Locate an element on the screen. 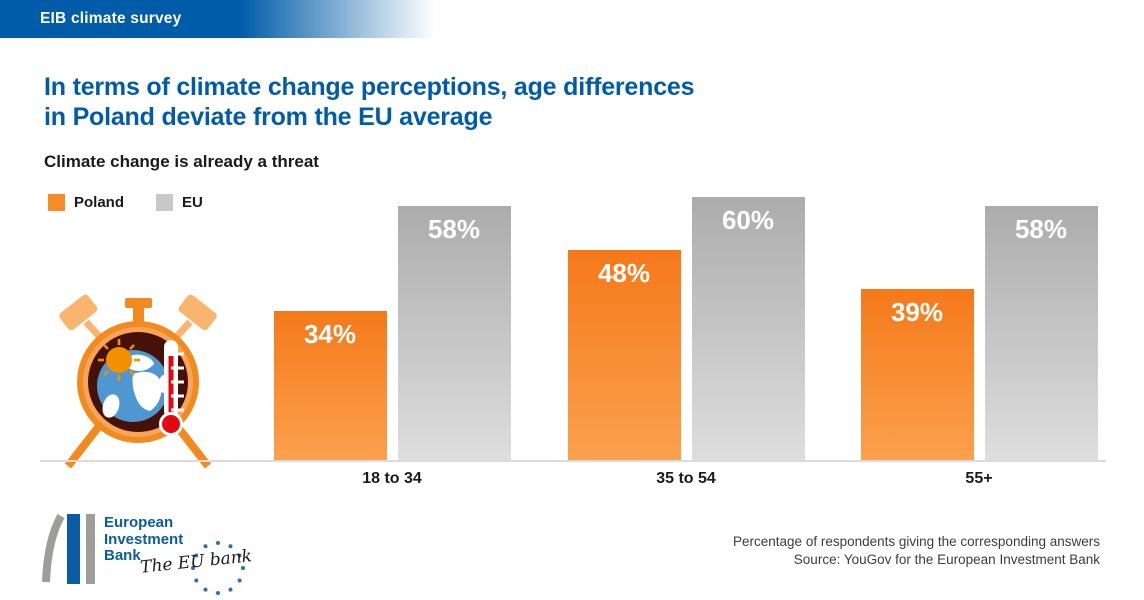 The width and height of the screenshot is (1144, 600). clock-right-bell is located at coordinates (197, 312).